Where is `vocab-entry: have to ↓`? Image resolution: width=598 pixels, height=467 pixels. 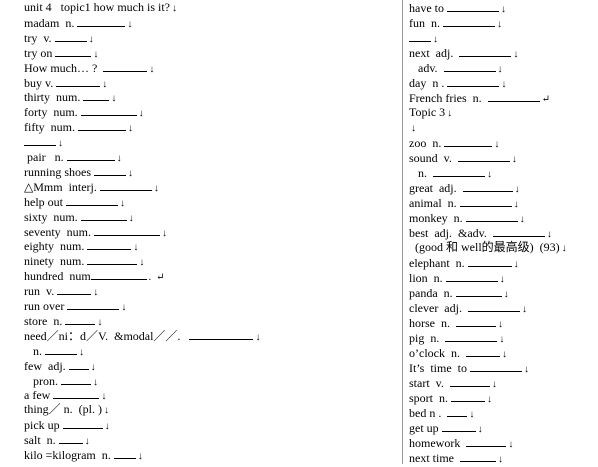
vocab-entry: have to ↓ is located at coordinates (457, 7).